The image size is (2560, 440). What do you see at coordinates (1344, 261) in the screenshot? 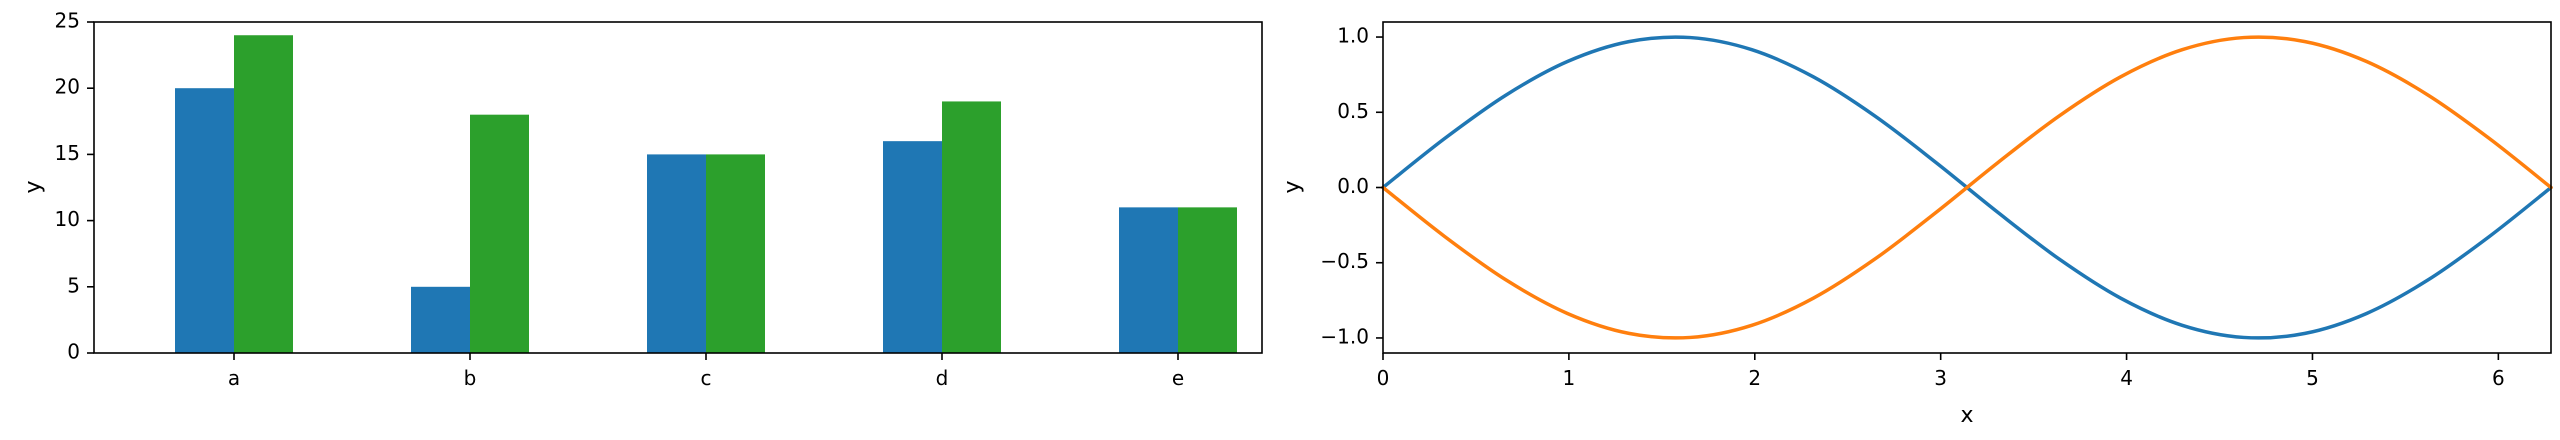
I see `y-tick-label: −0.5` at bounding box center [1344, 261].